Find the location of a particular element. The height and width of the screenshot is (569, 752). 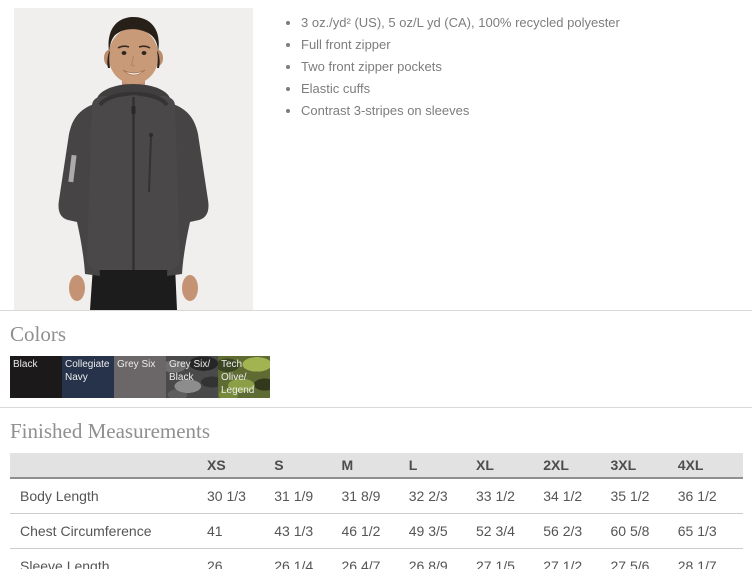

colors-heading: Colors is located at coordinates (38, 334).